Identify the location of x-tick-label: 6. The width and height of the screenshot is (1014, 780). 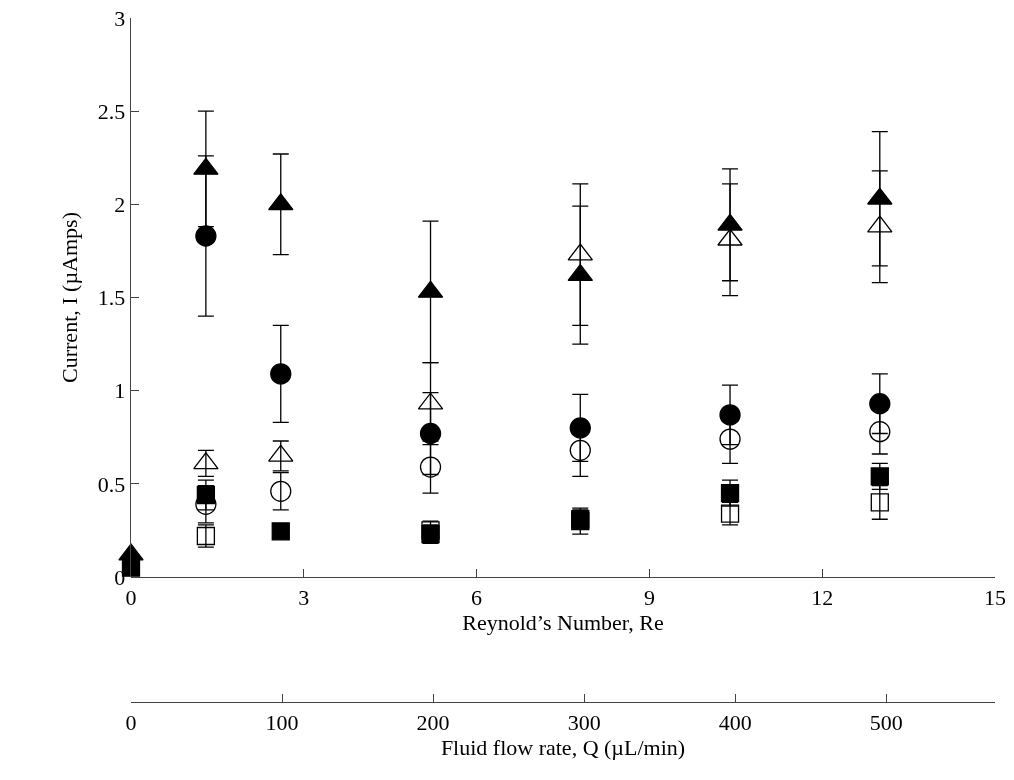
(477, 597).